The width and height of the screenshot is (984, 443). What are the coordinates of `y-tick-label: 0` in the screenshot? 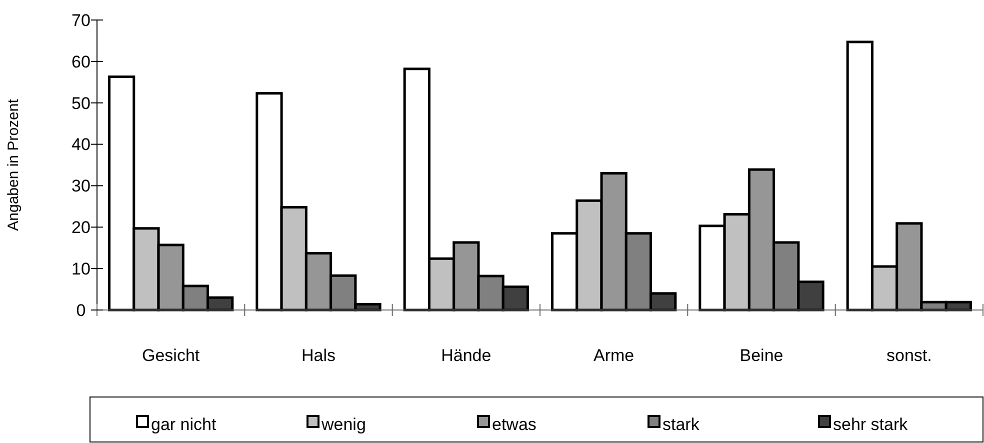 It's located at (81, 310).